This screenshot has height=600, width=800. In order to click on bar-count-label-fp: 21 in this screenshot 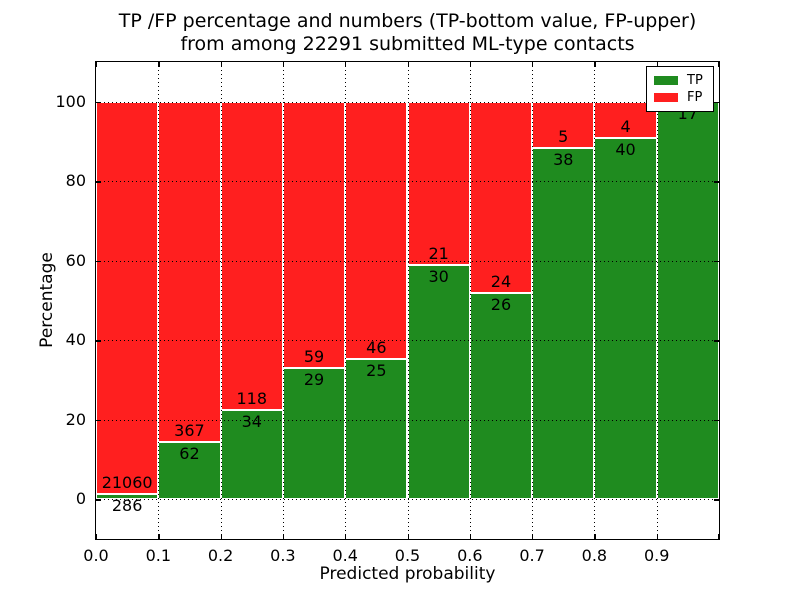, I will do `click(438, 254)`.